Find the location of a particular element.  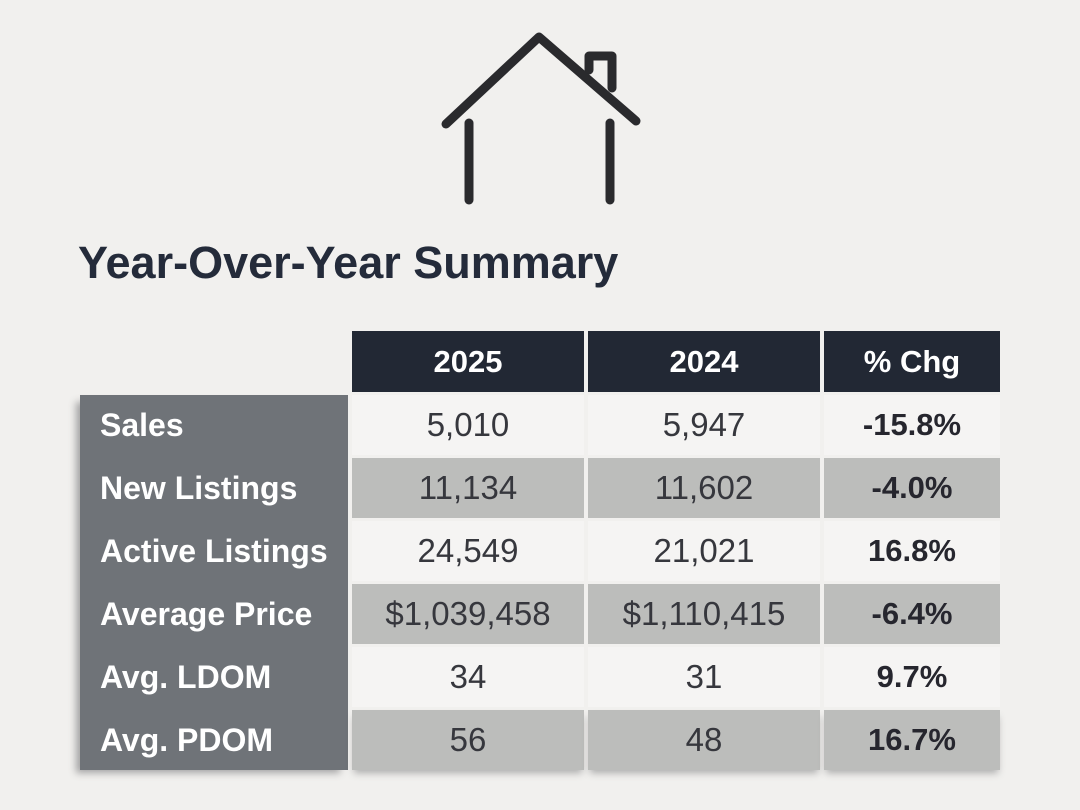

cell-avg-ldom-chg: 9.7% is located at coordinates (912, 677).